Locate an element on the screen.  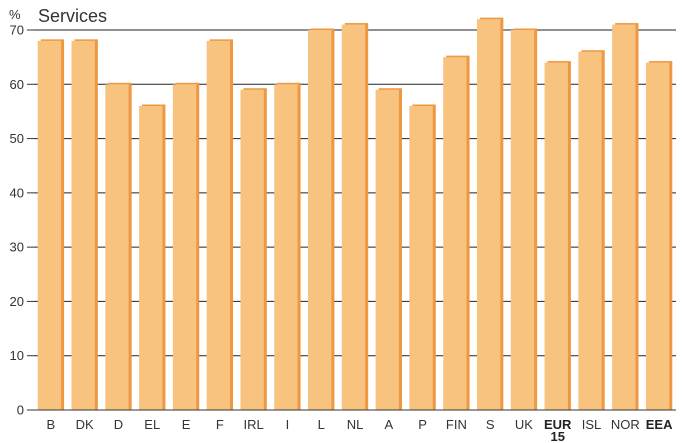
bar-nor is located at coordinates (625, 216).